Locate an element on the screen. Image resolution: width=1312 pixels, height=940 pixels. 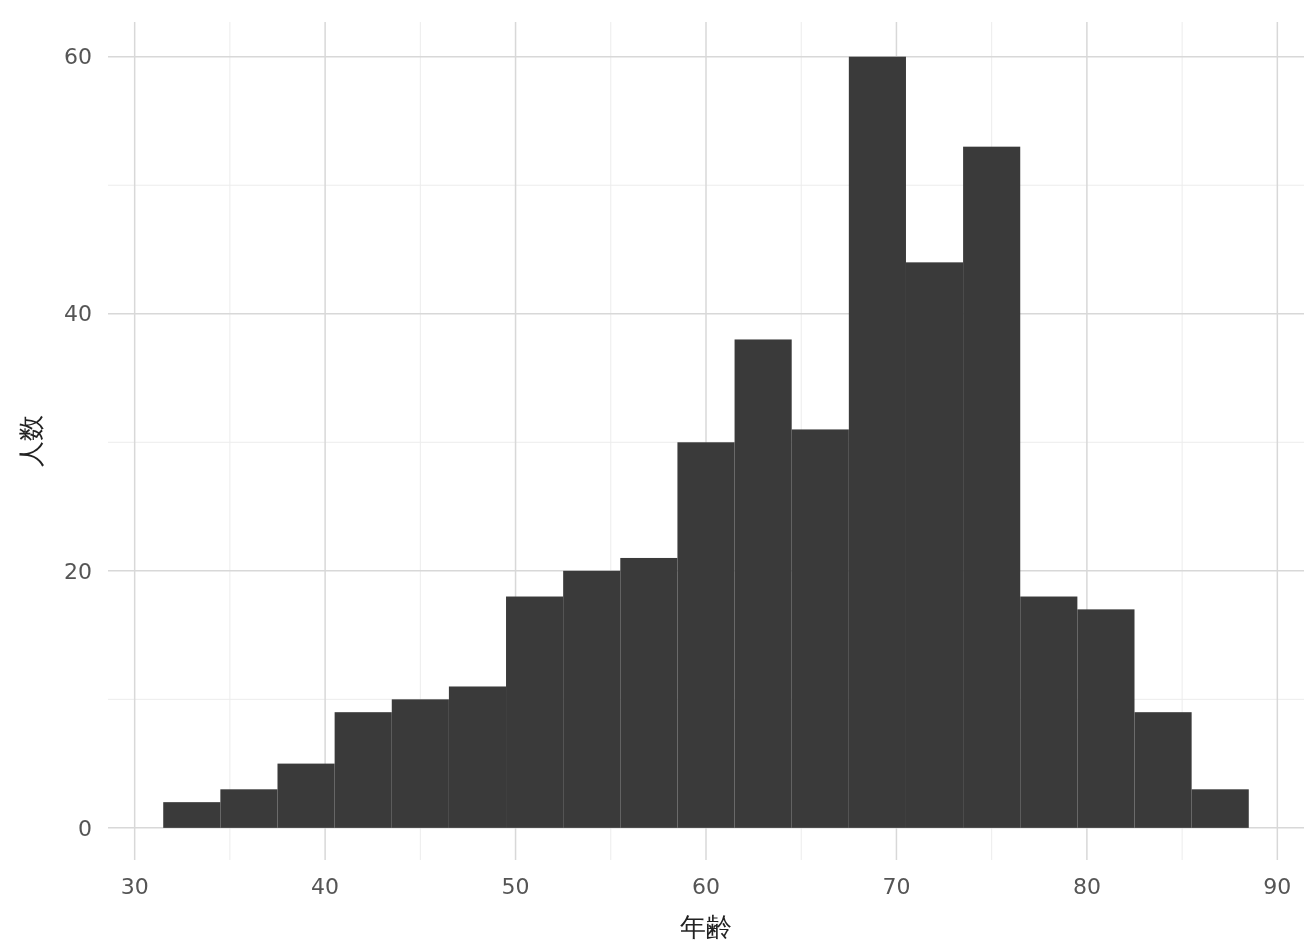
y-tick-label: 60 is located at coordinates (78, 57).